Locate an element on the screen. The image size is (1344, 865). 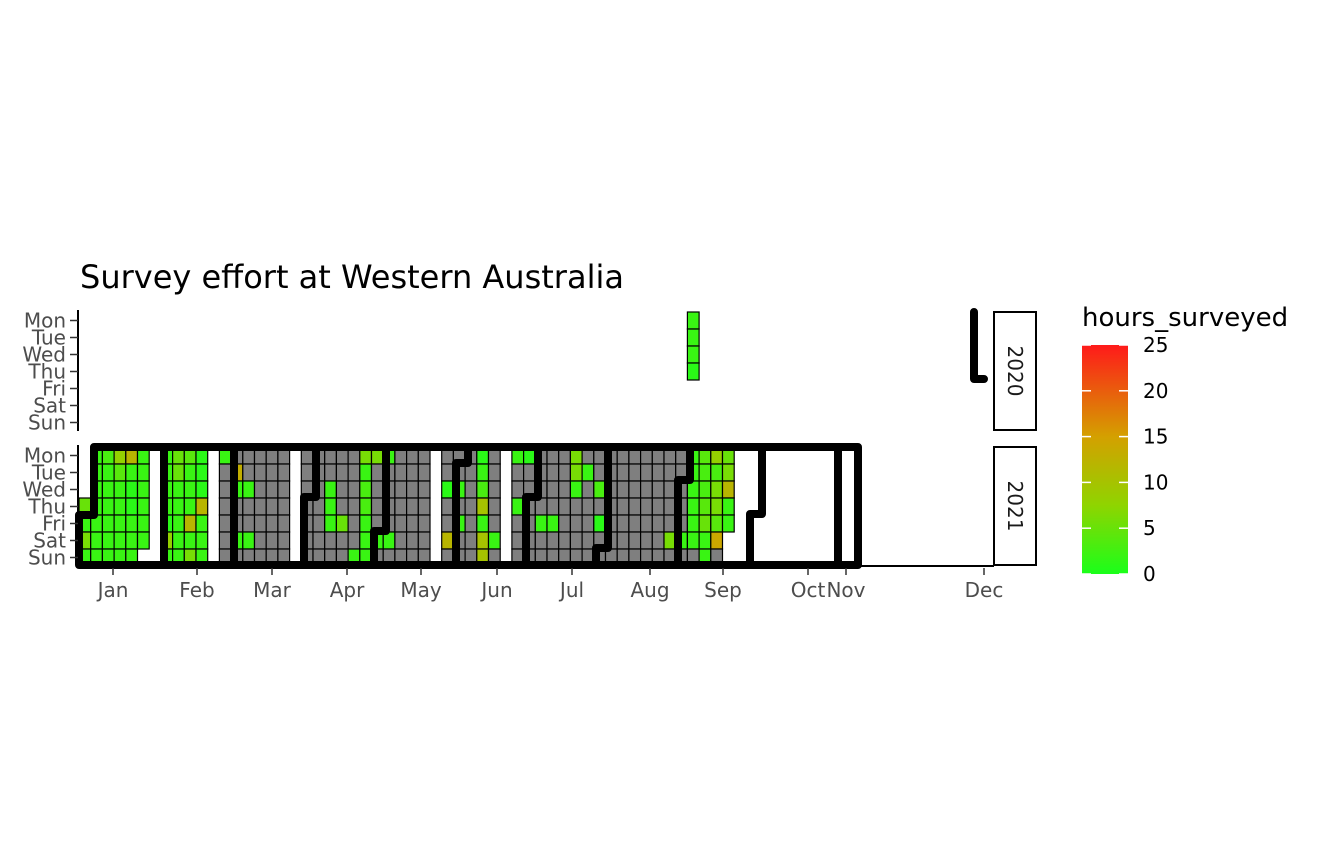
x-axis: Jan Feb Mar Apr May Jun Jul Aug Sep Oct Nov Dec is located at coordinates (550, 585).